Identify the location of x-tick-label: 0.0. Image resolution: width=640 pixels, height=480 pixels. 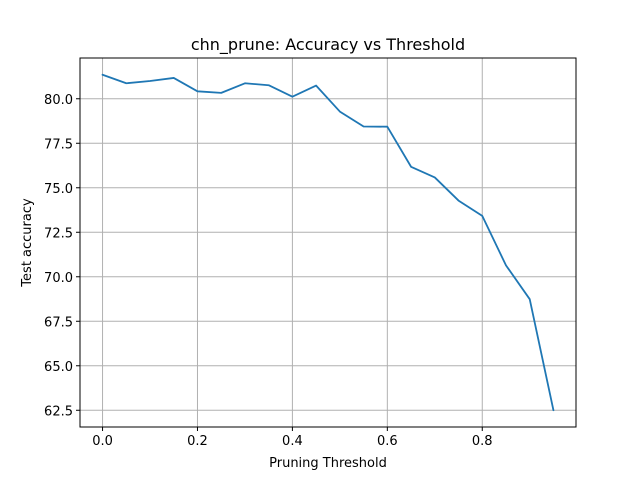
(102, 441).